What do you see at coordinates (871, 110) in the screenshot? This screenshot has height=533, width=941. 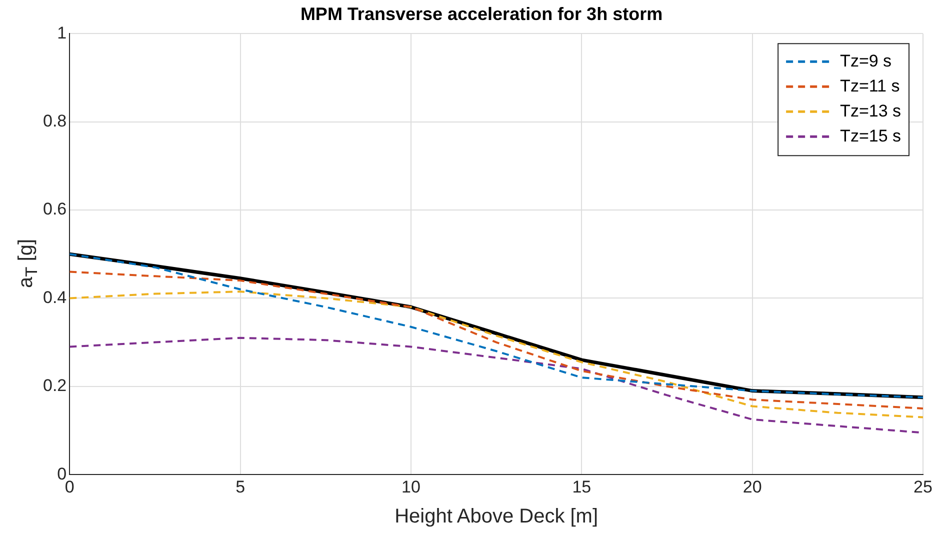 I see `legend-label: Tz=13 s` at bounding box center [871, 110].